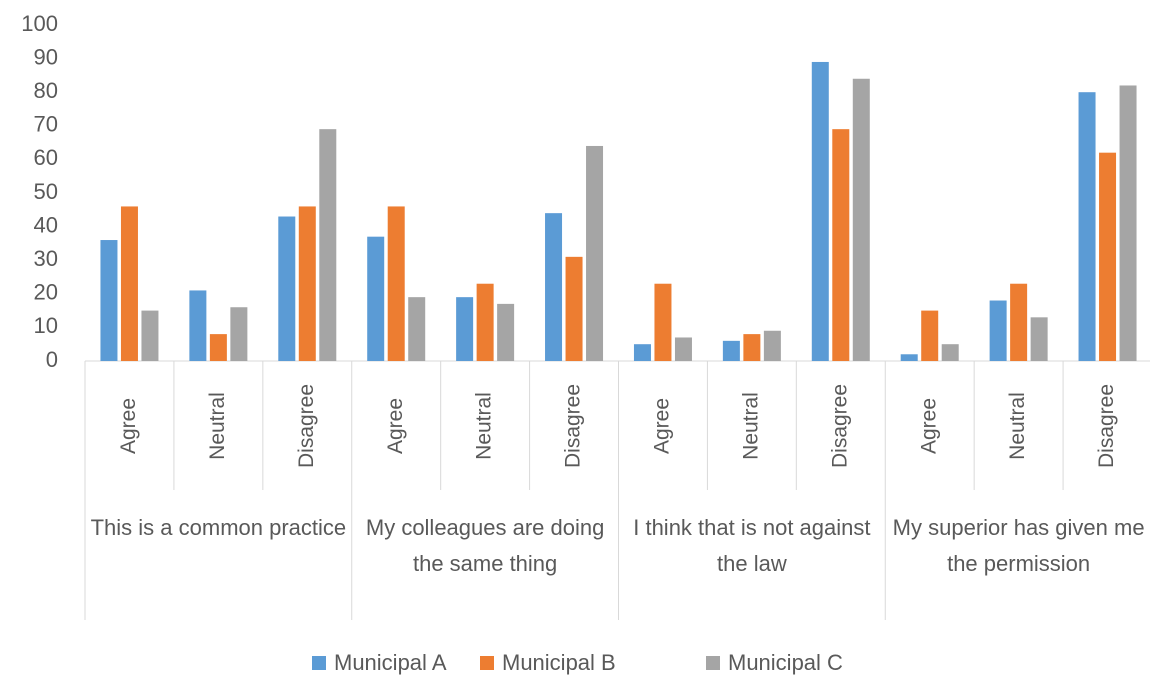 The image size is (1150, 679). Describe the element at coordinates (46, 157) in the screenshot. I see `y-tick-label: 60` at that location.